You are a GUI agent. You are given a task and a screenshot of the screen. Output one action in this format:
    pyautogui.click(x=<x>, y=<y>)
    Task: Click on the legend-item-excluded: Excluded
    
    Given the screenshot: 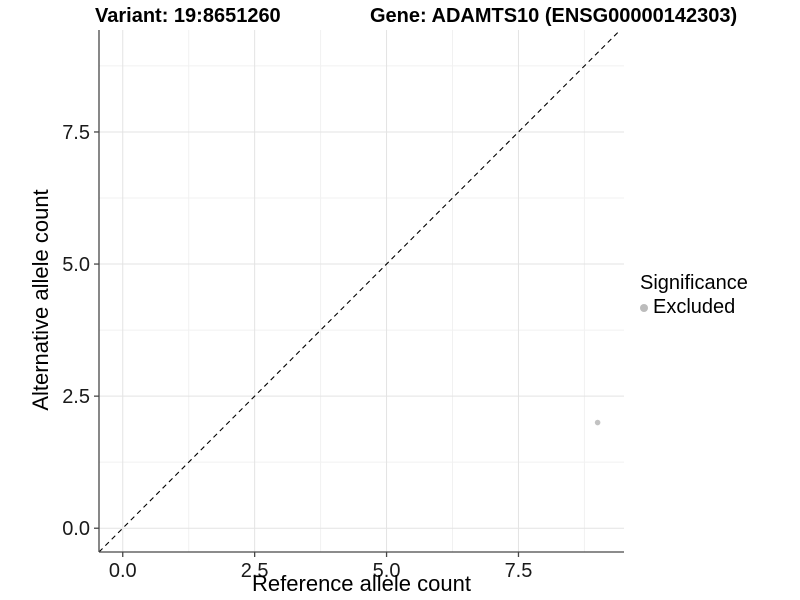 What is the action you would take?
    pyautogui.click(x=694, y=307)
    